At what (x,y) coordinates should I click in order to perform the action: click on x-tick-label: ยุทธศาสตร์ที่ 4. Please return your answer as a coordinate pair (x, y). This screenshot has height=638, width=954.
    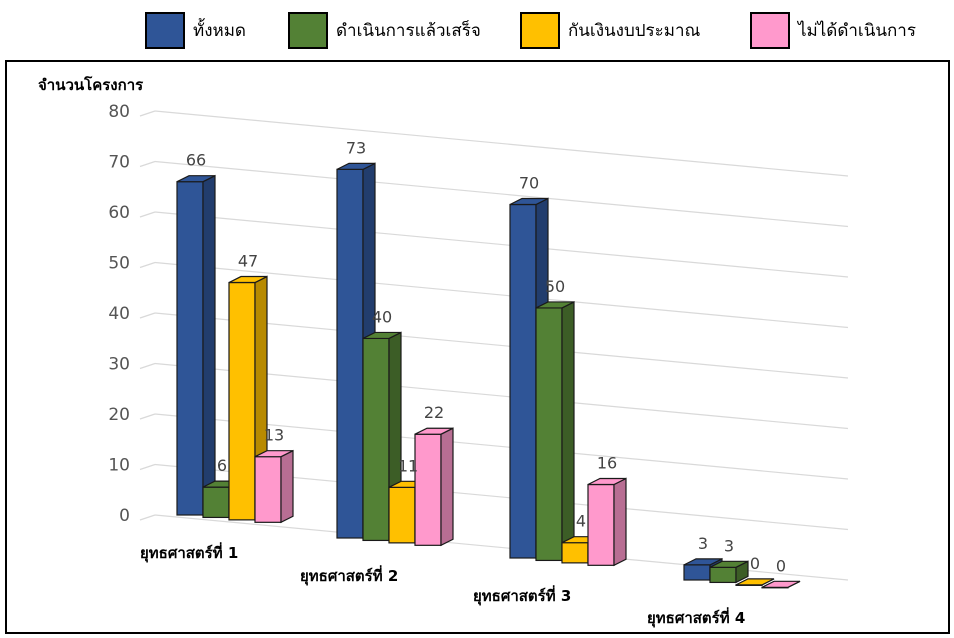
    Looking at the image, I should click on (696, 617).